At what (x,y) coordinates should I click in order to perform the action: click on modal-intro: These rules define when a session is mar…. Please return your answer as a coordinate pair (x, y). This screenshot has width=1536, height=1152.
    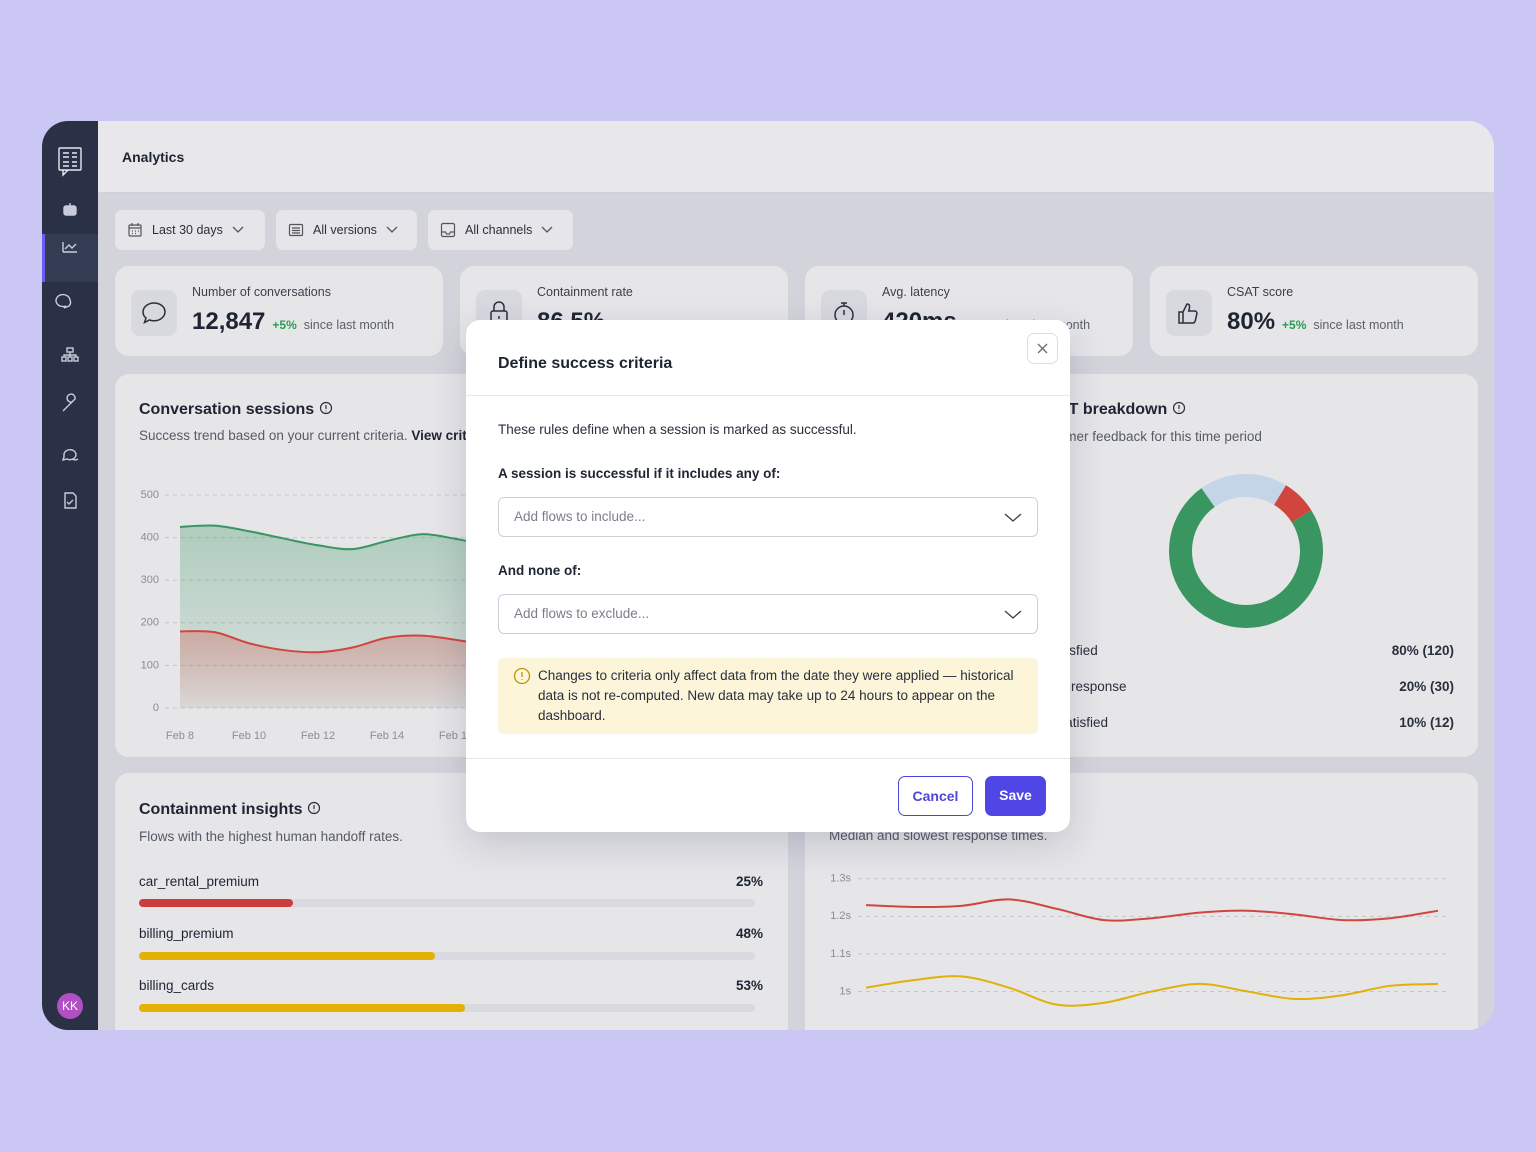
    Looking at the image, I should click on (677, 429).